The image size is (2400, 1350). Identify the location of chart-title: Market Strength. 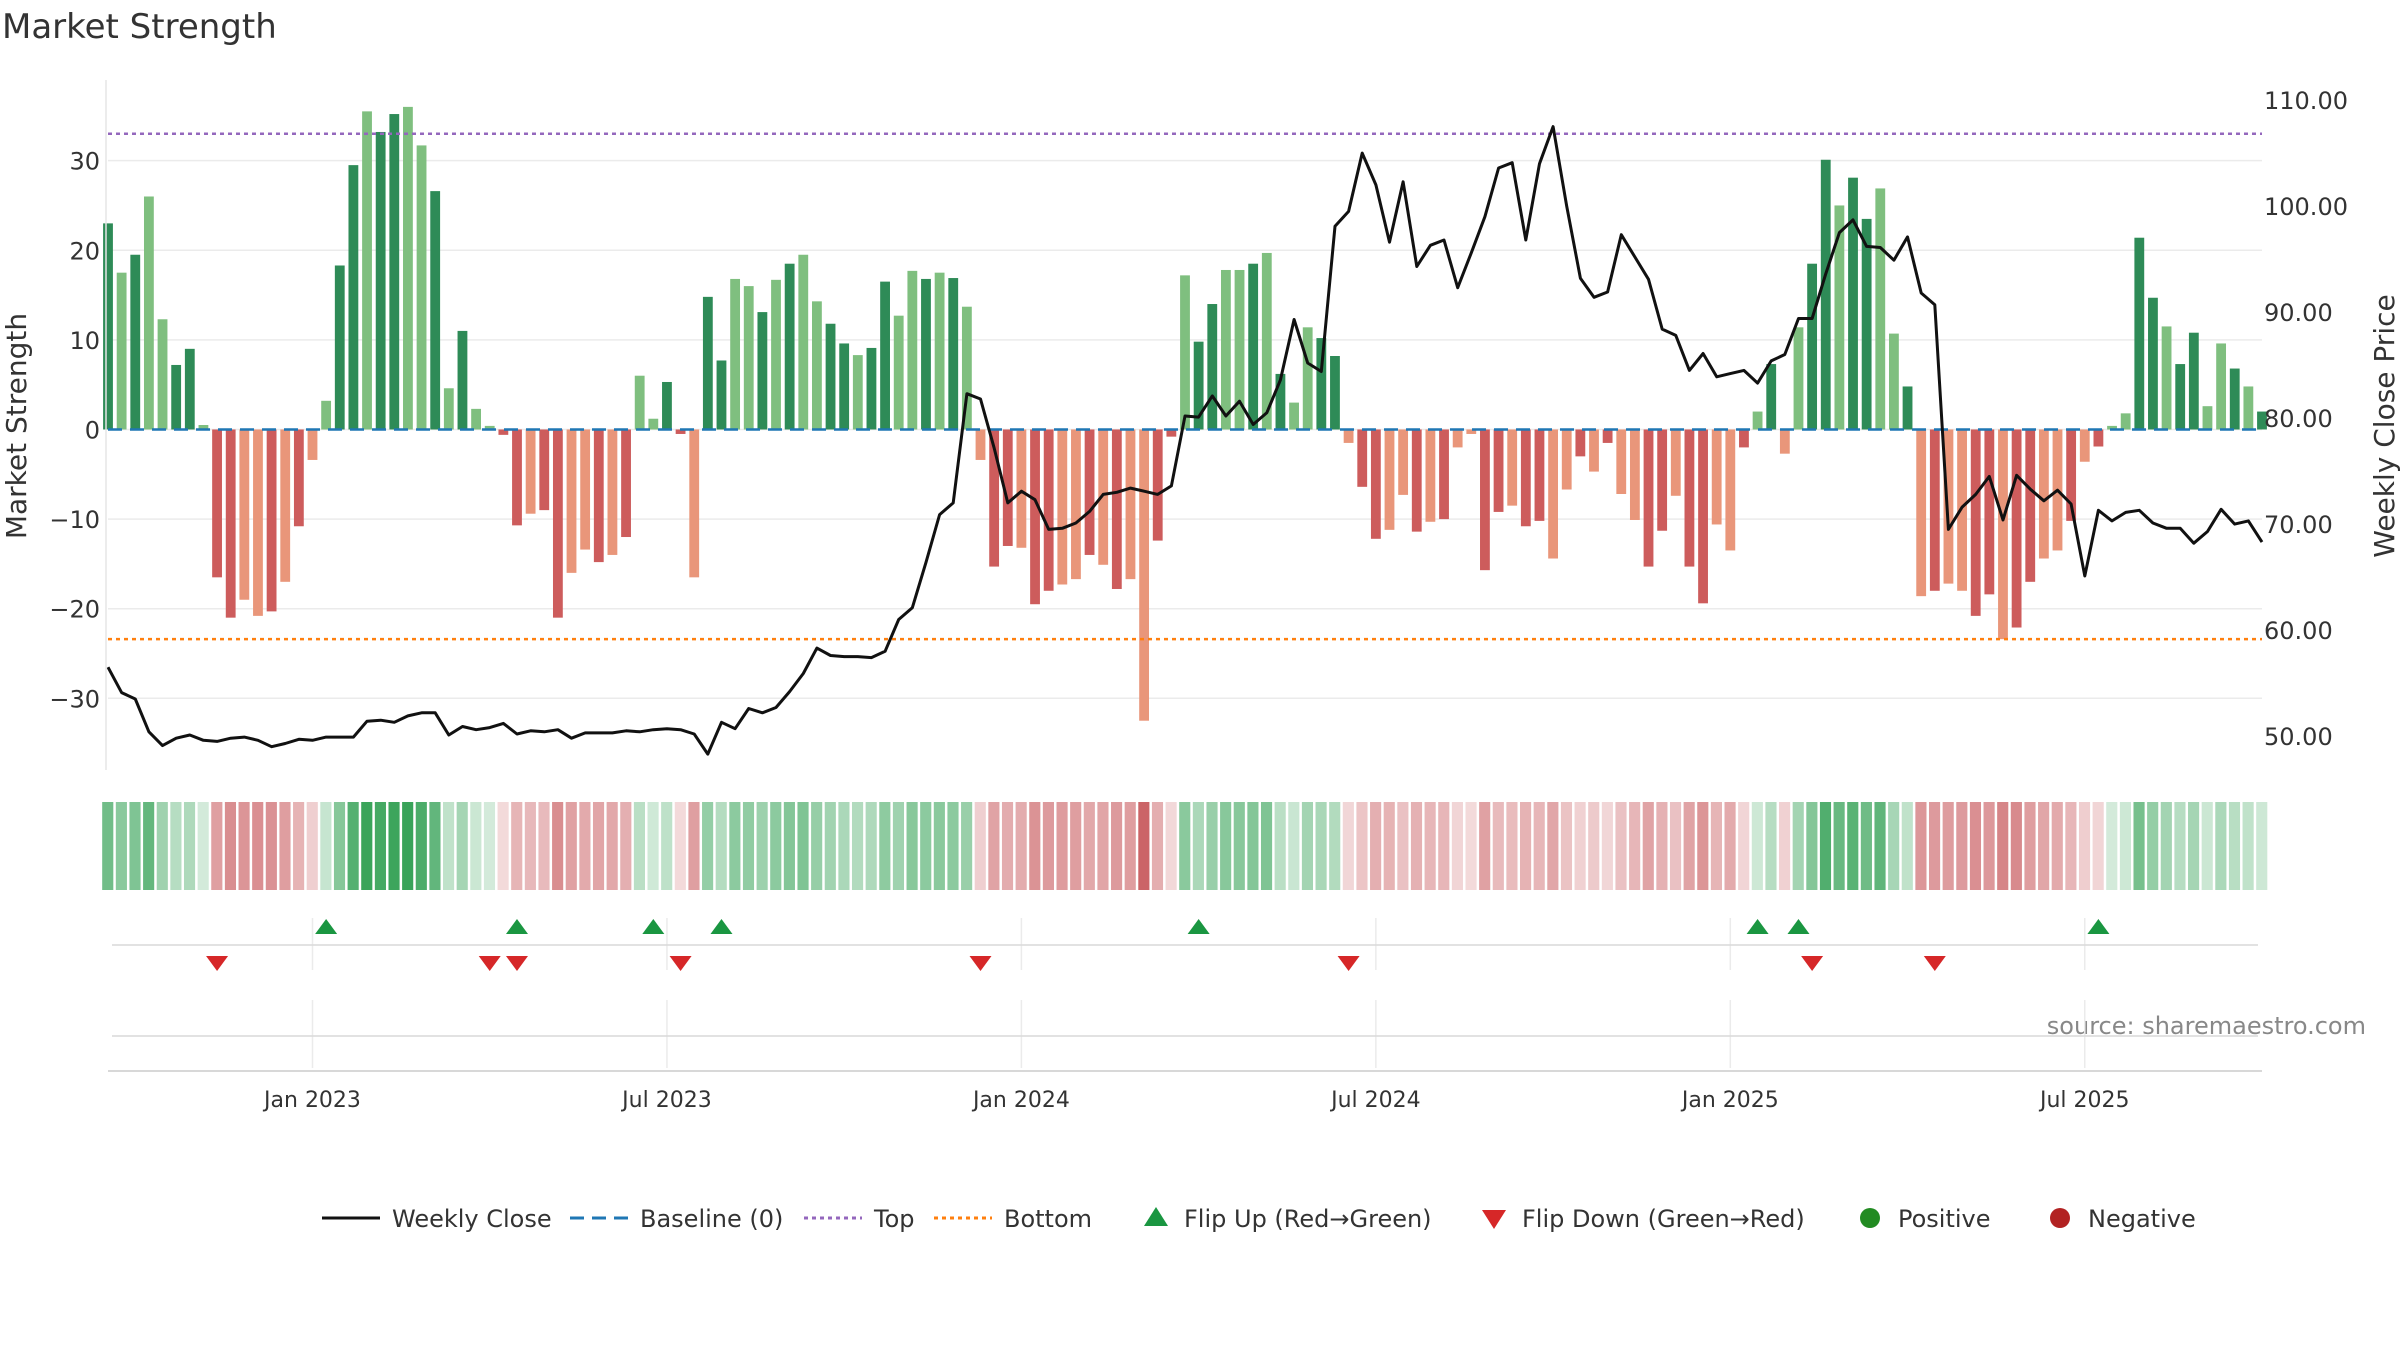
(139, 27).